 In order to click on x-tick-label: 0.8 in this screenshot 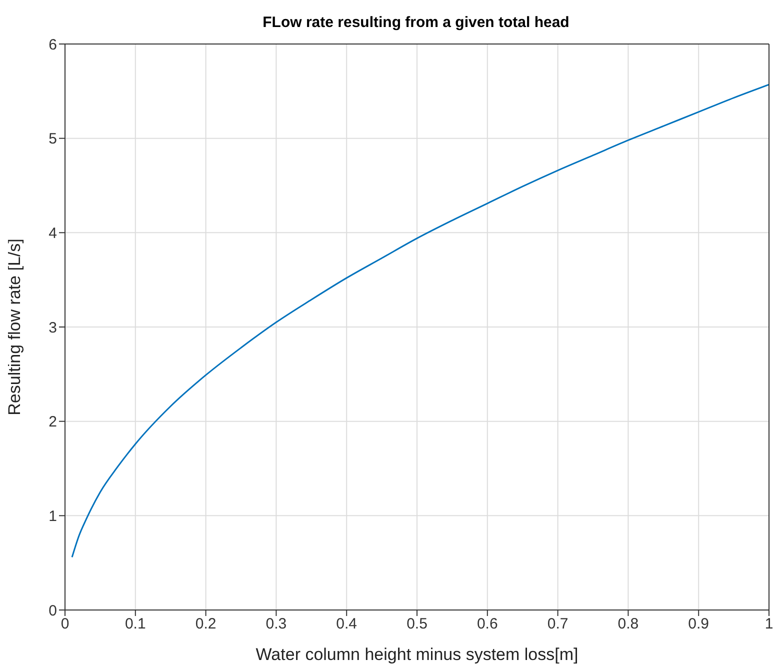, I will do `click(628, 624)`.